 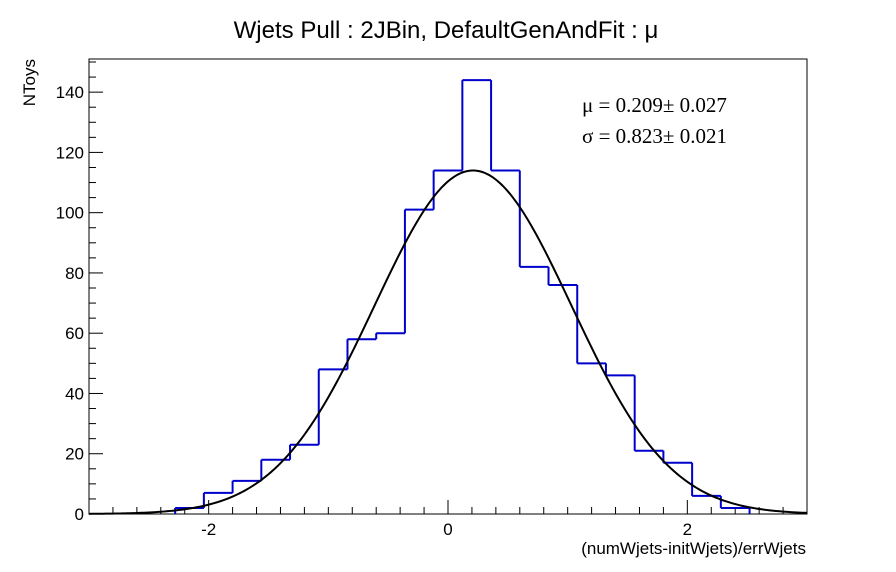 What do you see at coordinates (687, 529) in the screenshot?
I see `x-tick-label: 2` at bounding box center [687, 529].